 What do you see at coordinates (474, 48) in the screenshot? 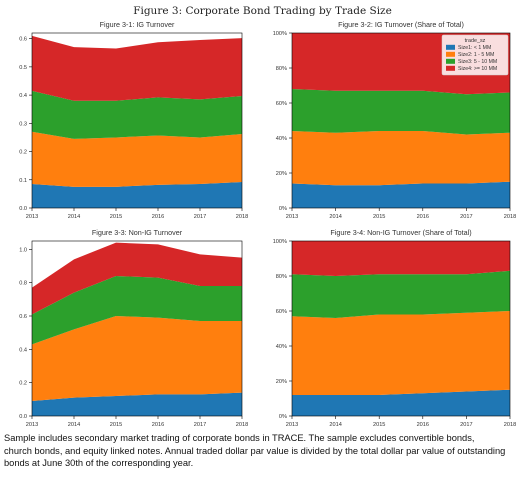
I see `legend-label: Size1: < 1 MM` at bounding box center [474, 48].